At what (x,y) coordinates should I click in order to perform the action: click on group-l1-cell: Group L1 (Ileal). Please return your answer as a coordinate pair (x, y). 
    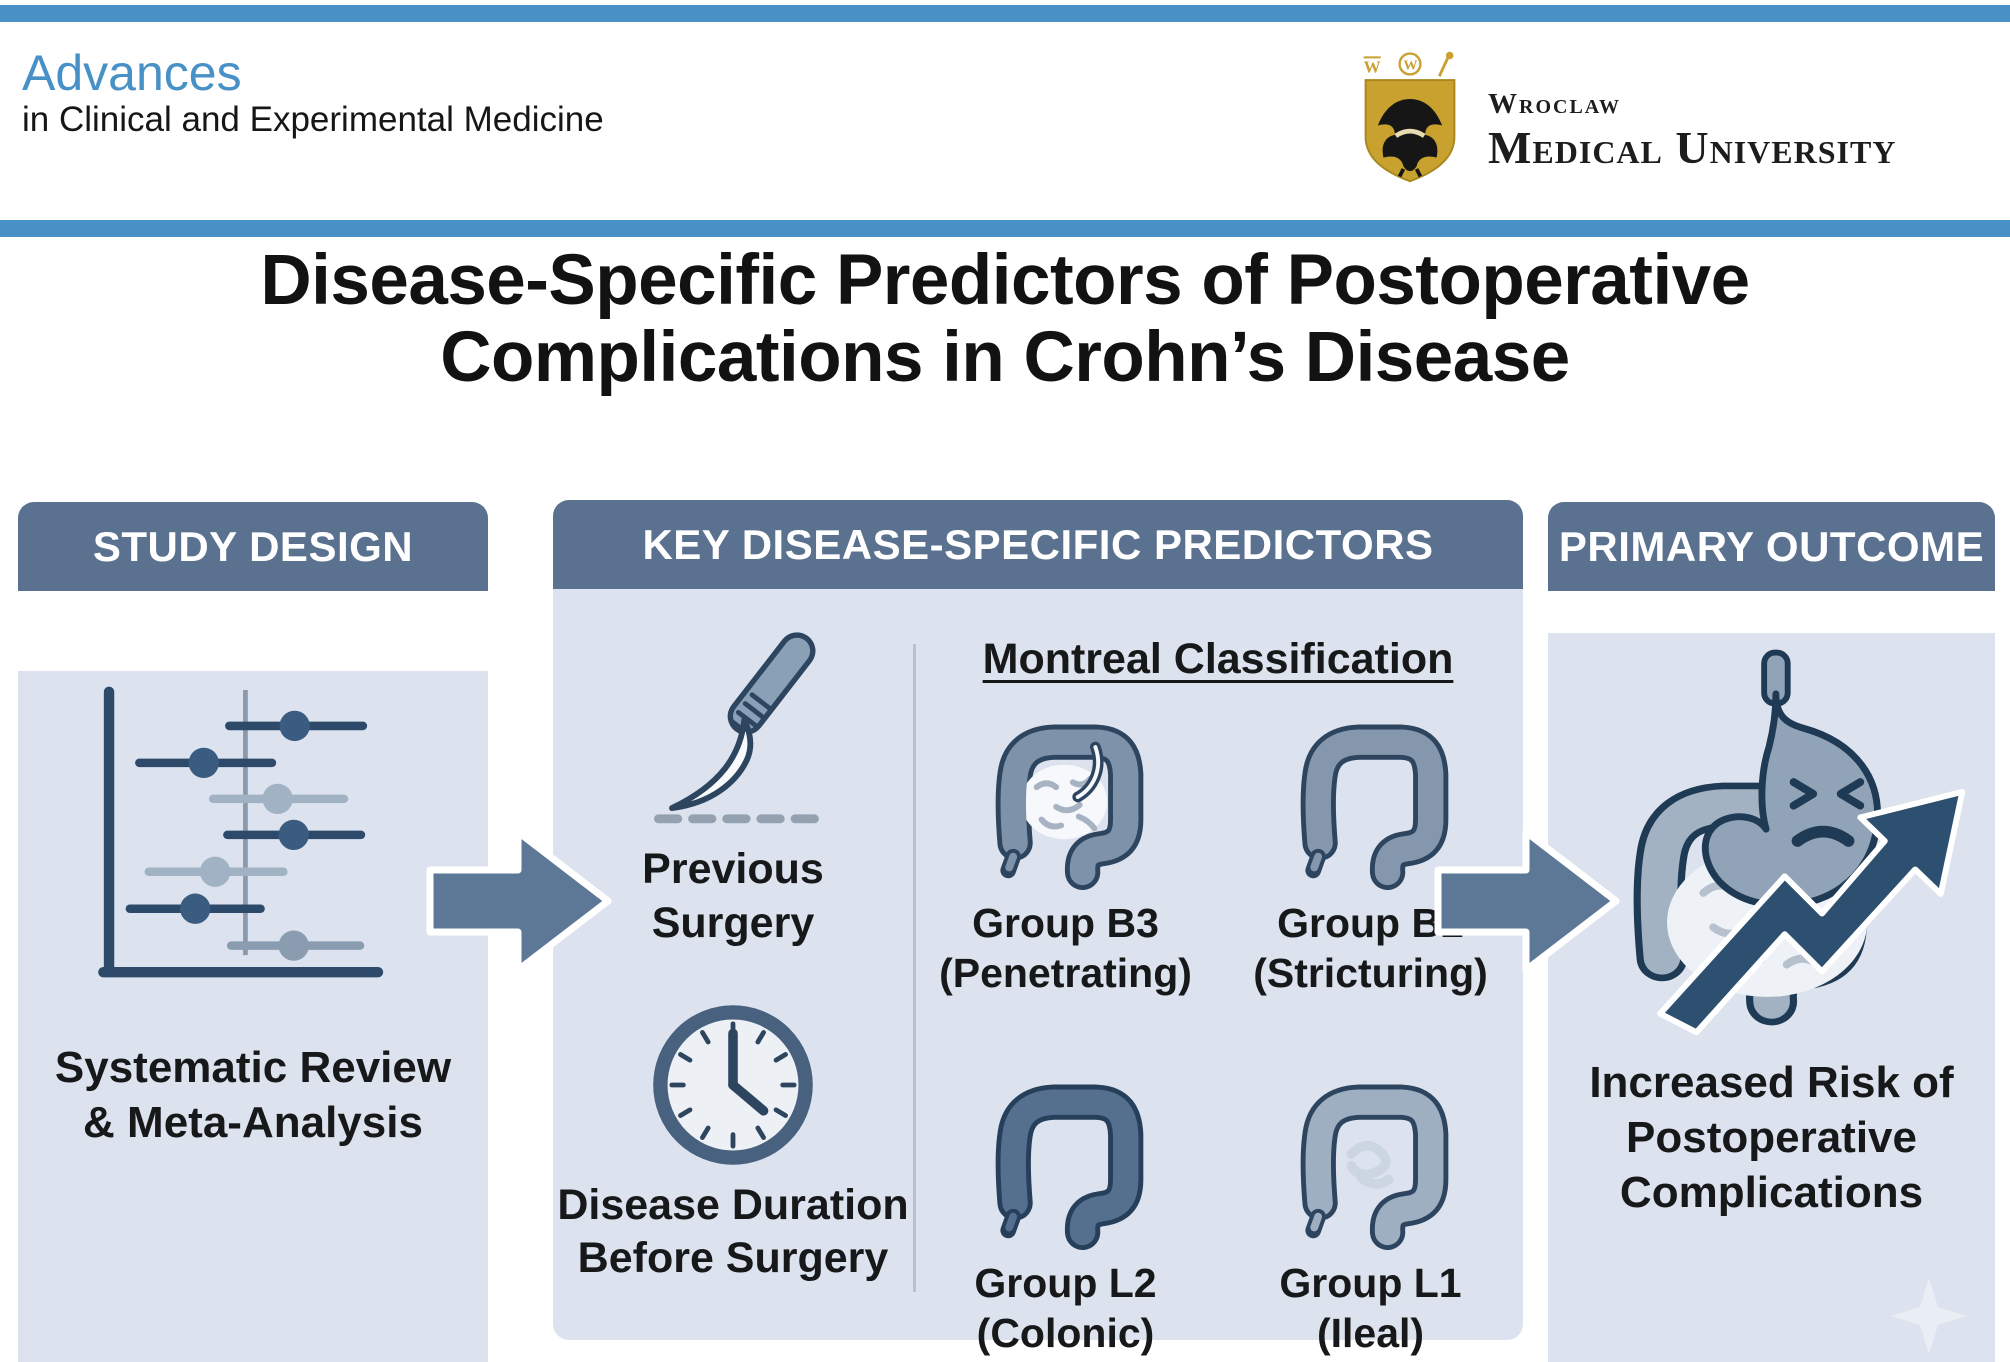
    Looking at the image, I should click on (1370, 1201).